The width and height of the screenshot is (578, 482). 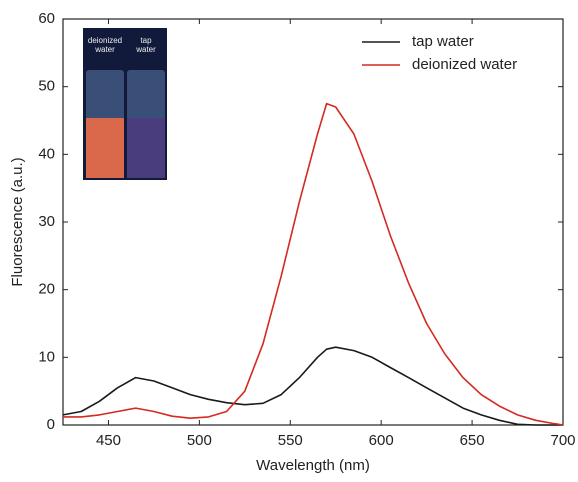 What do you see at coordinates (17, 221) in the screenshot?
I see `y-axis-label: Fluorescence (a.u.)` at bounding box center [17, 221].